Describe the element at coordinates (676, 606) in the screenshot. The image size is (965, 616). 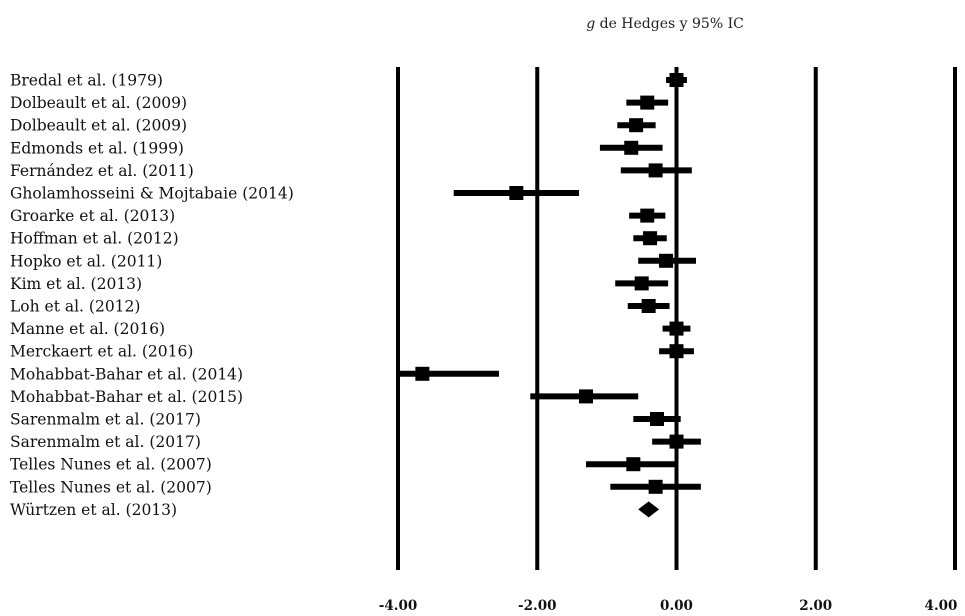
I see `x-tick-label: 0.00` at that location.